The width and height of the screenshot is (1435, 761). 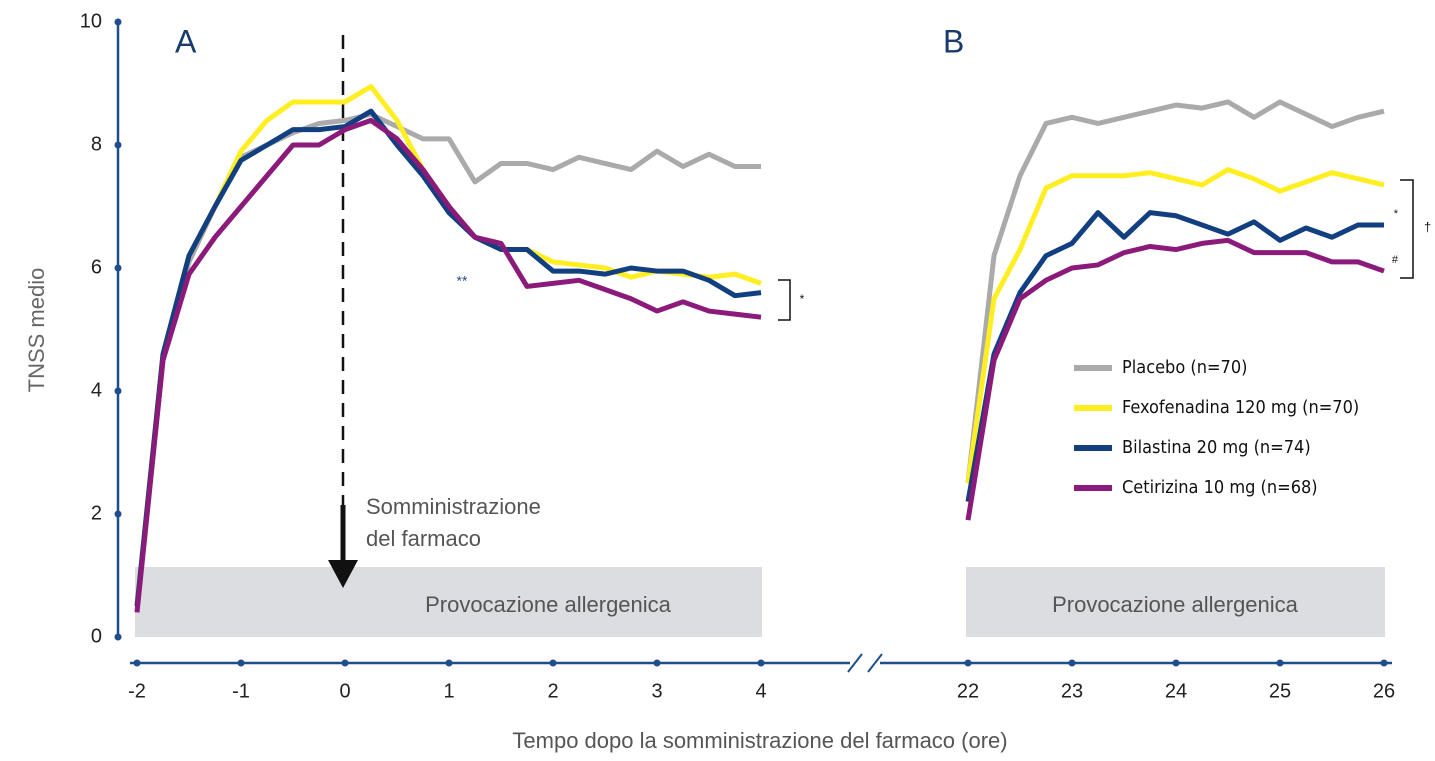 I want to click on annotation: del farmaco, so click(x=423, y=538).